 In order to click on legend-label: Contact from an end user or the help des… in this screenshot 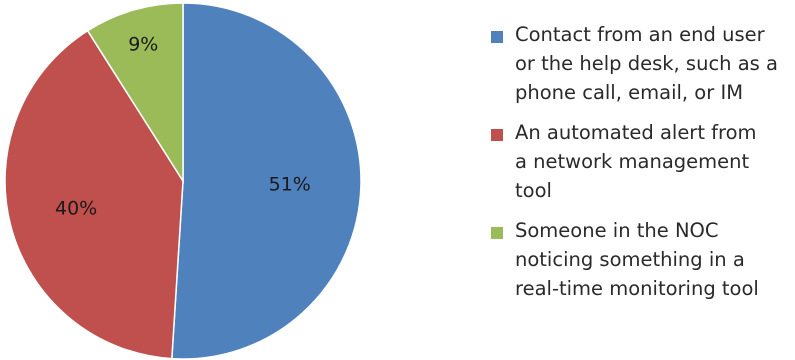, I will do `click(653, 63)`.